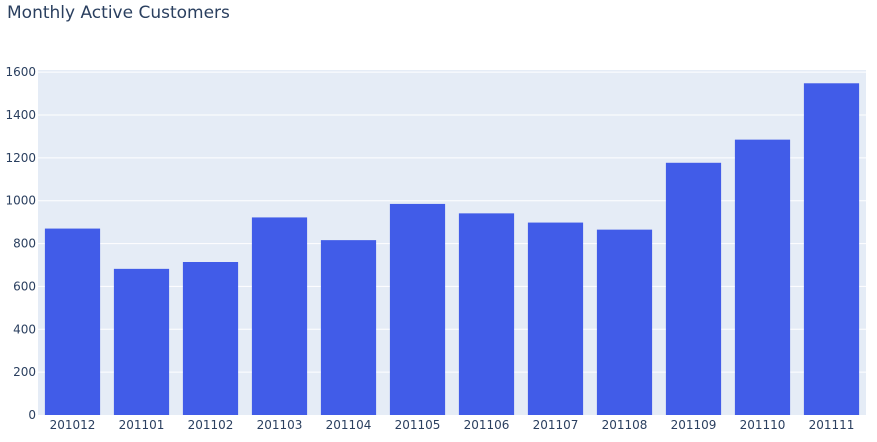 The image size is (877, 442). I want to click on x-tick-label: 201108, so click(625, 425).